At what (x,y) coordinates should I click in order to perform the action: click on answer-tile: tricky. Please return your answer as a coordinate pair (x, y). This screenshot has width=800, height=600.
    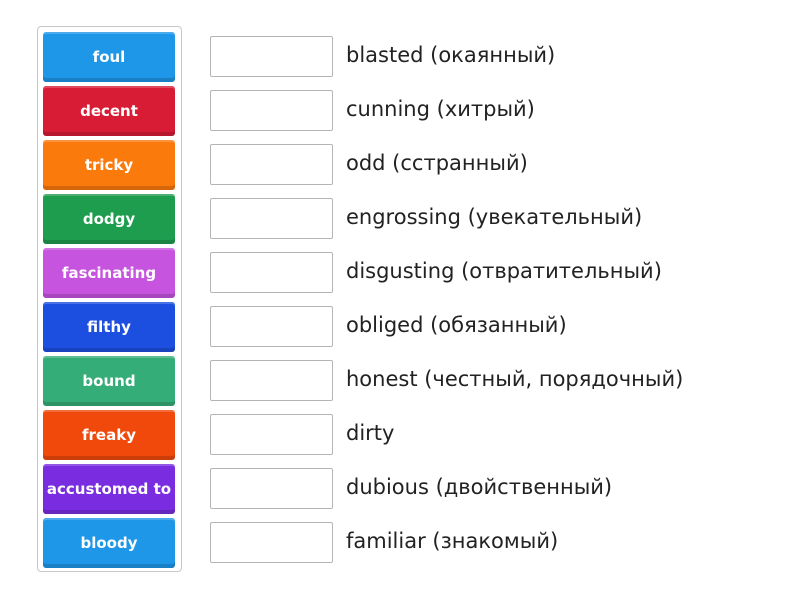
    Looking at the image, I should click on (109, 165).